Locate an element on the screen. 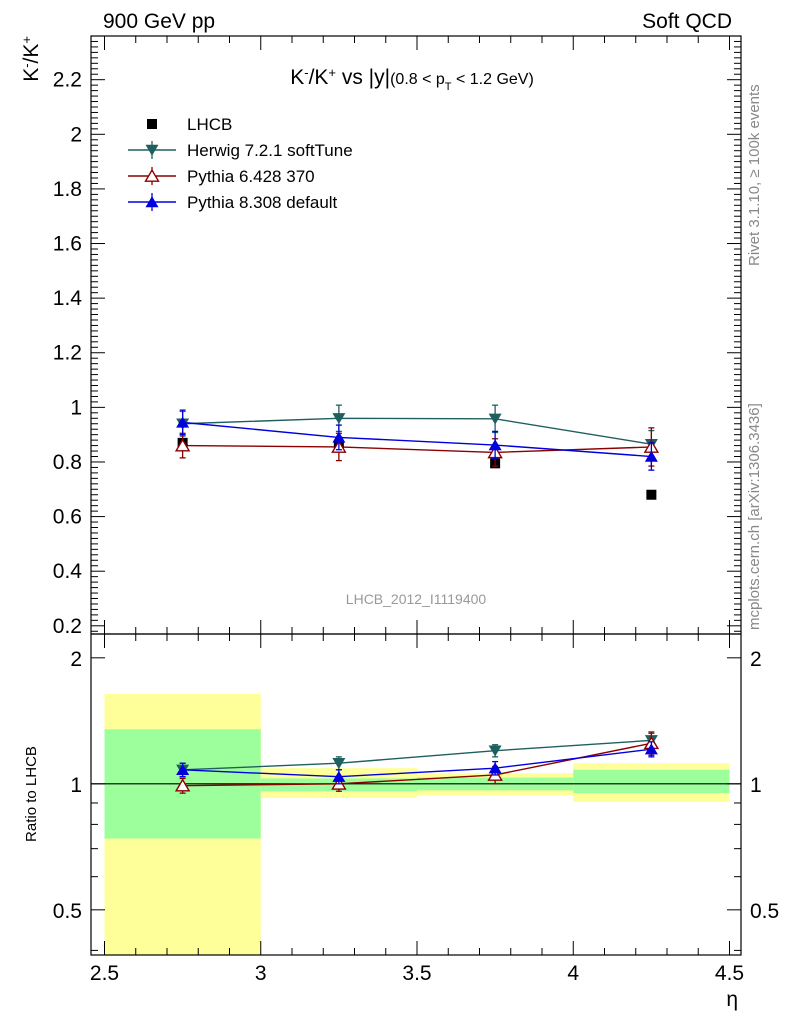  x-tick-label: 3 is located at coordinates (261, 973).